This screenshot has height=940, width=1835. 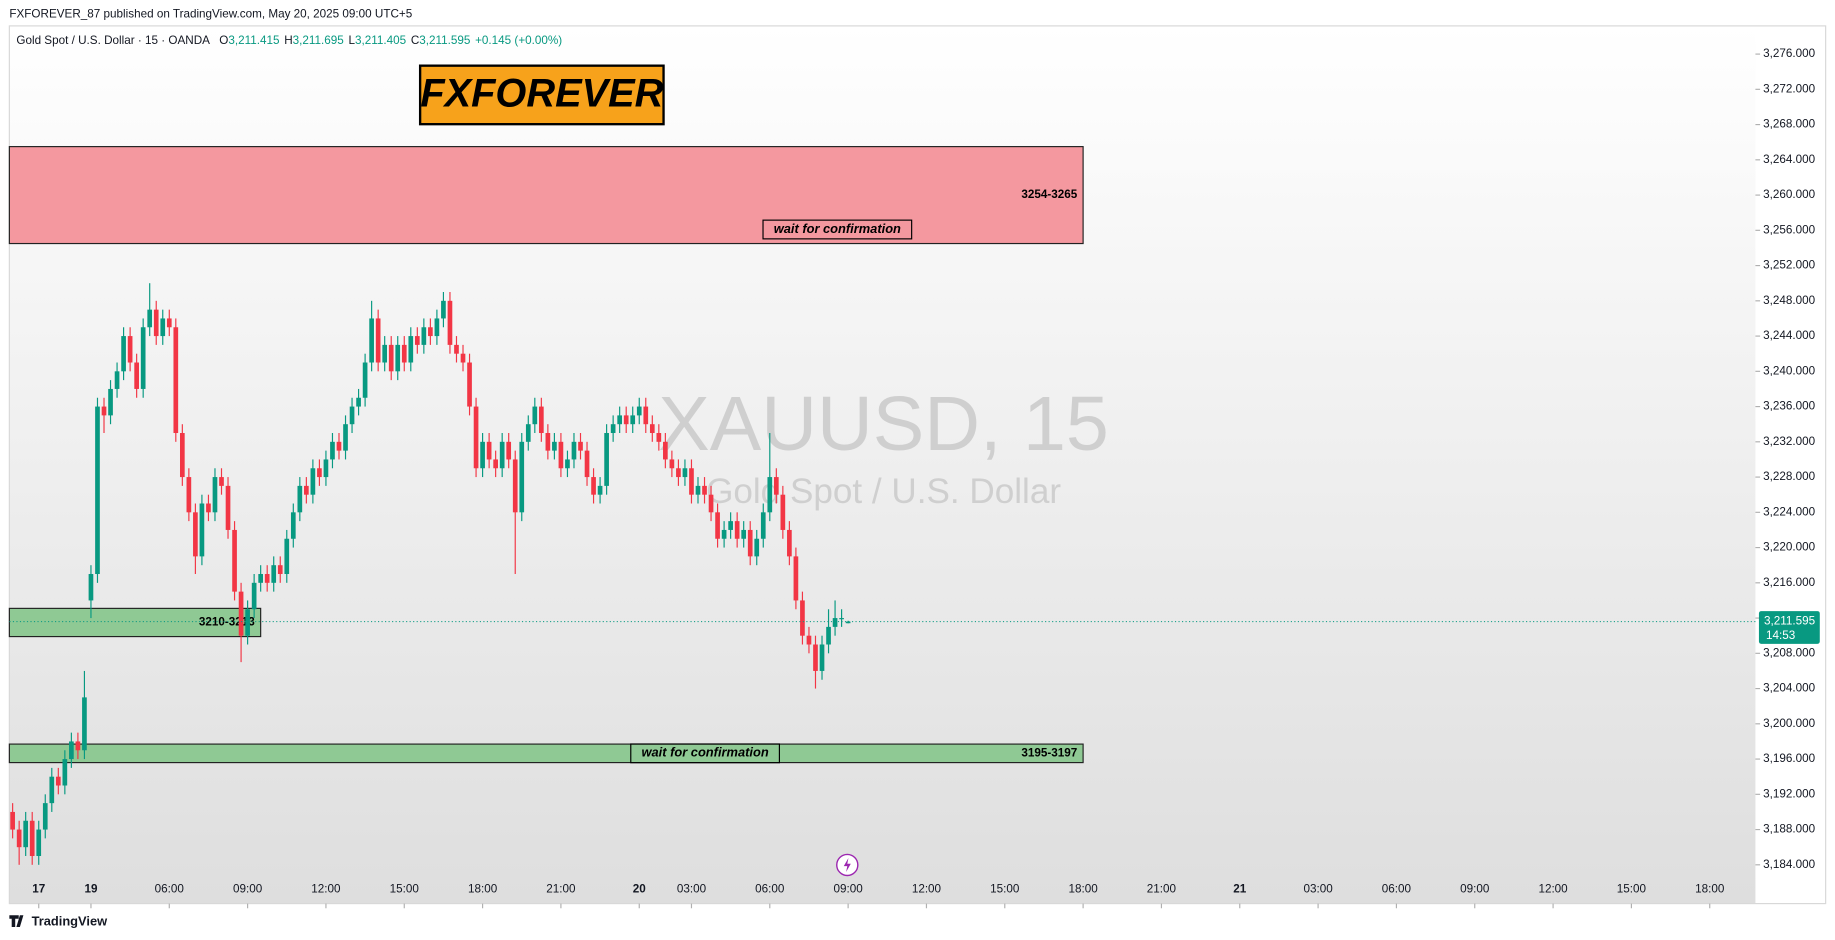 What do you see at coordinates (927, 889) in the screenshot?
I see `x-tick-label: 12:00` at bounding box center [927, 889].